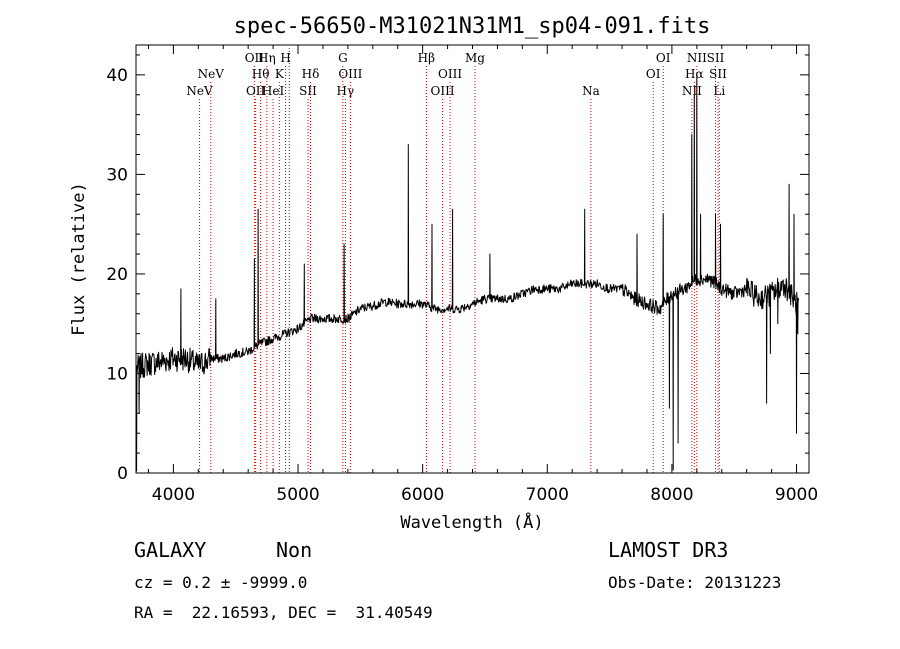 Image resolution: width=900 pixels, height=649 pixels. What do you see at coordinates (671, 495) in the screenshot?
I see `x-tick-label: 8000` at bounding box center [671, 495].